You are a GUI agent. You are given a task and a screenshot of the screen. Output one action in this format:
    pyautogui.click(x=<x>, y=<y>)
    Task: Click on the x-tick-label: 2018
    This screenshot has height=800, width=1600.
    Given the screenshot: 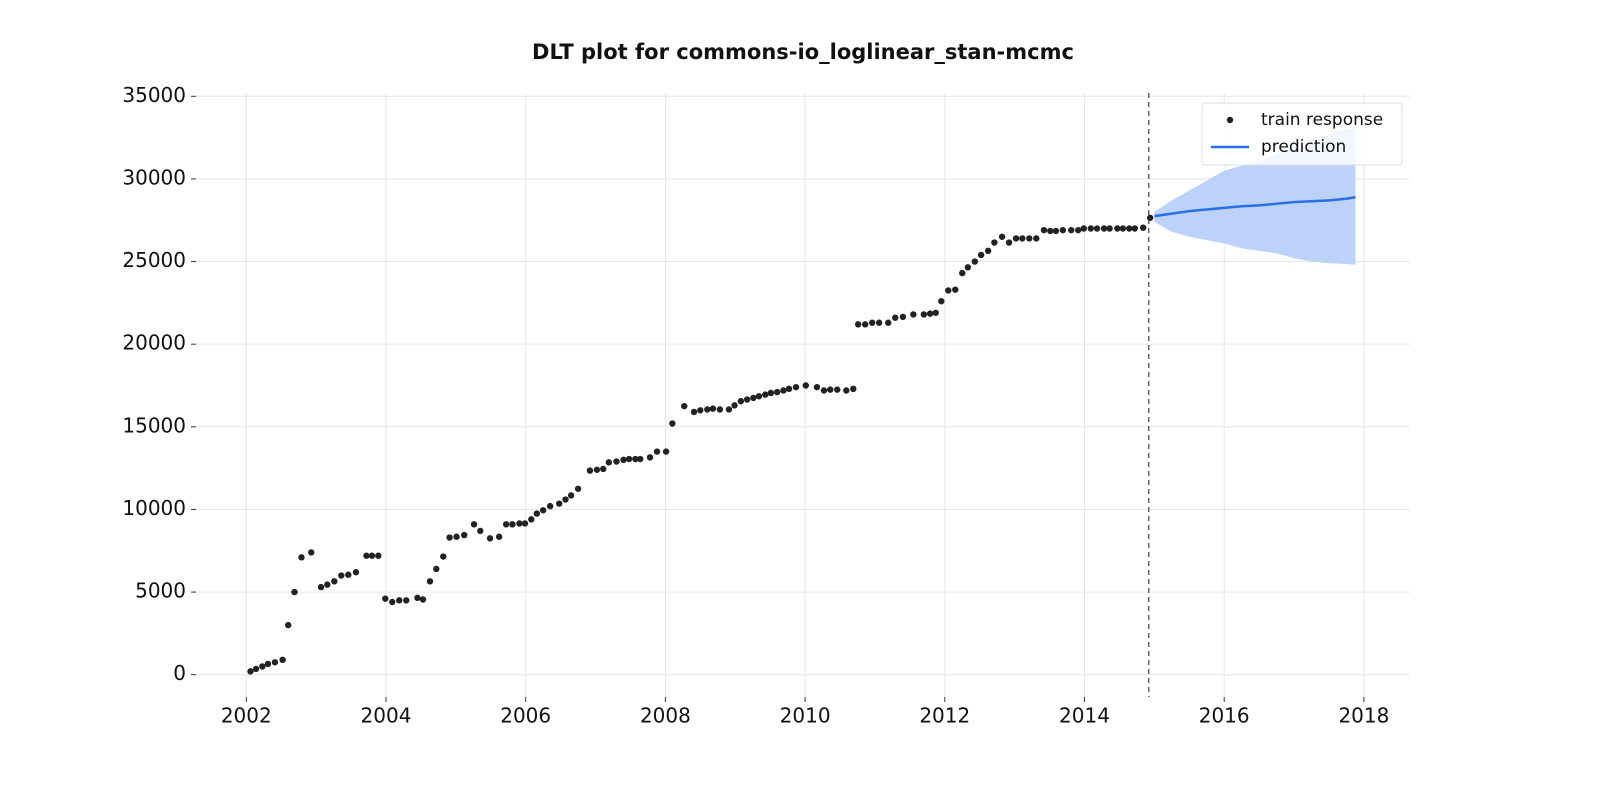 What is the action you would take?
    pyautogui.click(x=1363, y=716)
    